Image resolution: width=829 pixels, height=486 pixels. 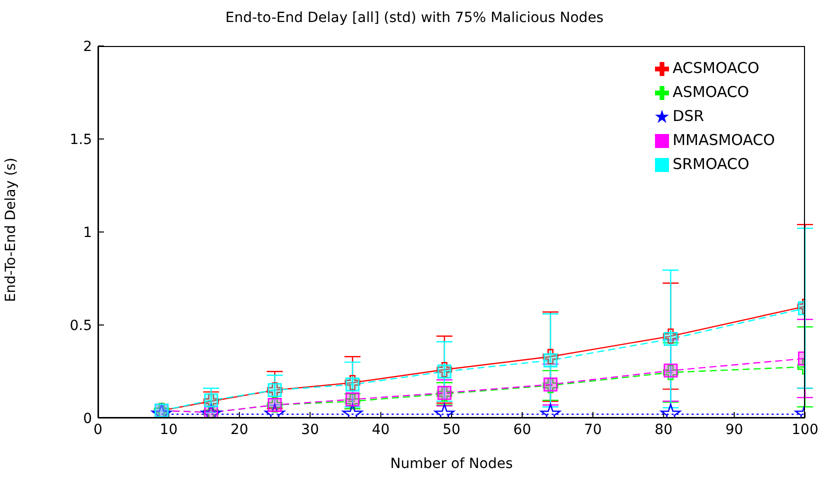 What do you see at coordinates (734, 430) in the screenshot?
I see `x-tick-label: 90` at bounding box center [734, 430].